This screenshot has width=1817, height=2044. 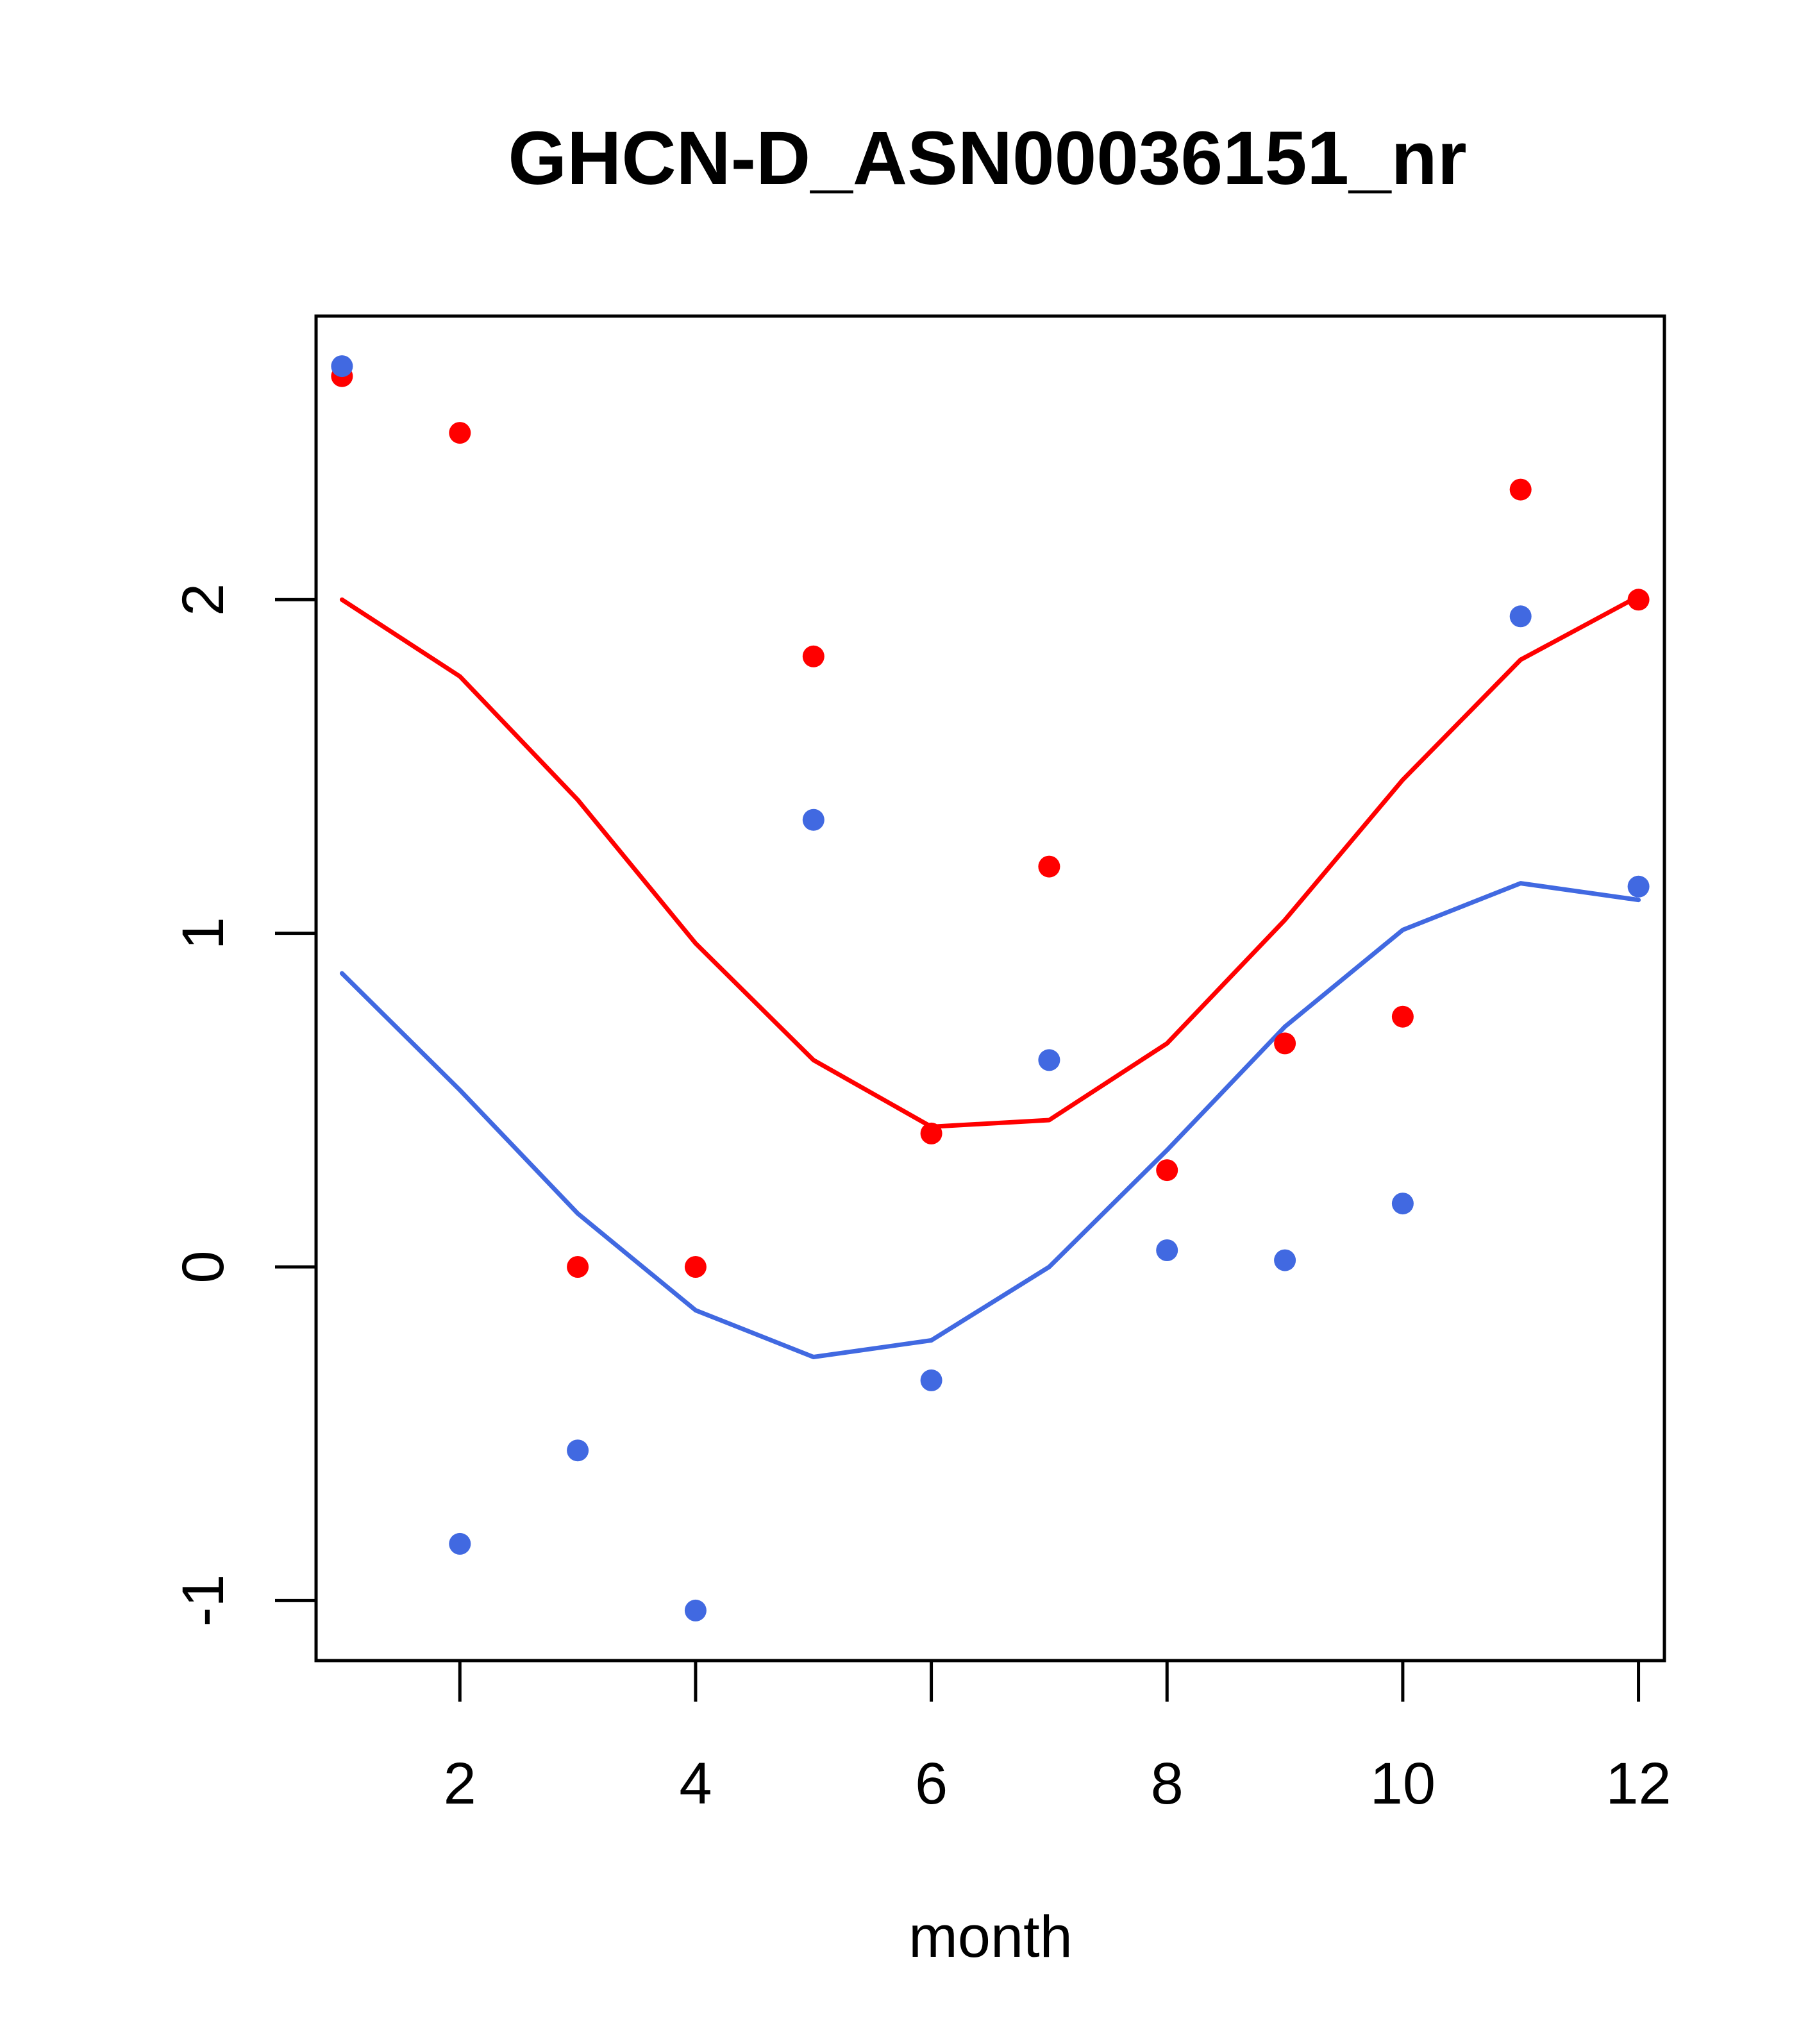 What do you see at coordinates (204, 1266) in the screenshot?
I see `y-tick-label: 0` at bounding box center [204, 1266].